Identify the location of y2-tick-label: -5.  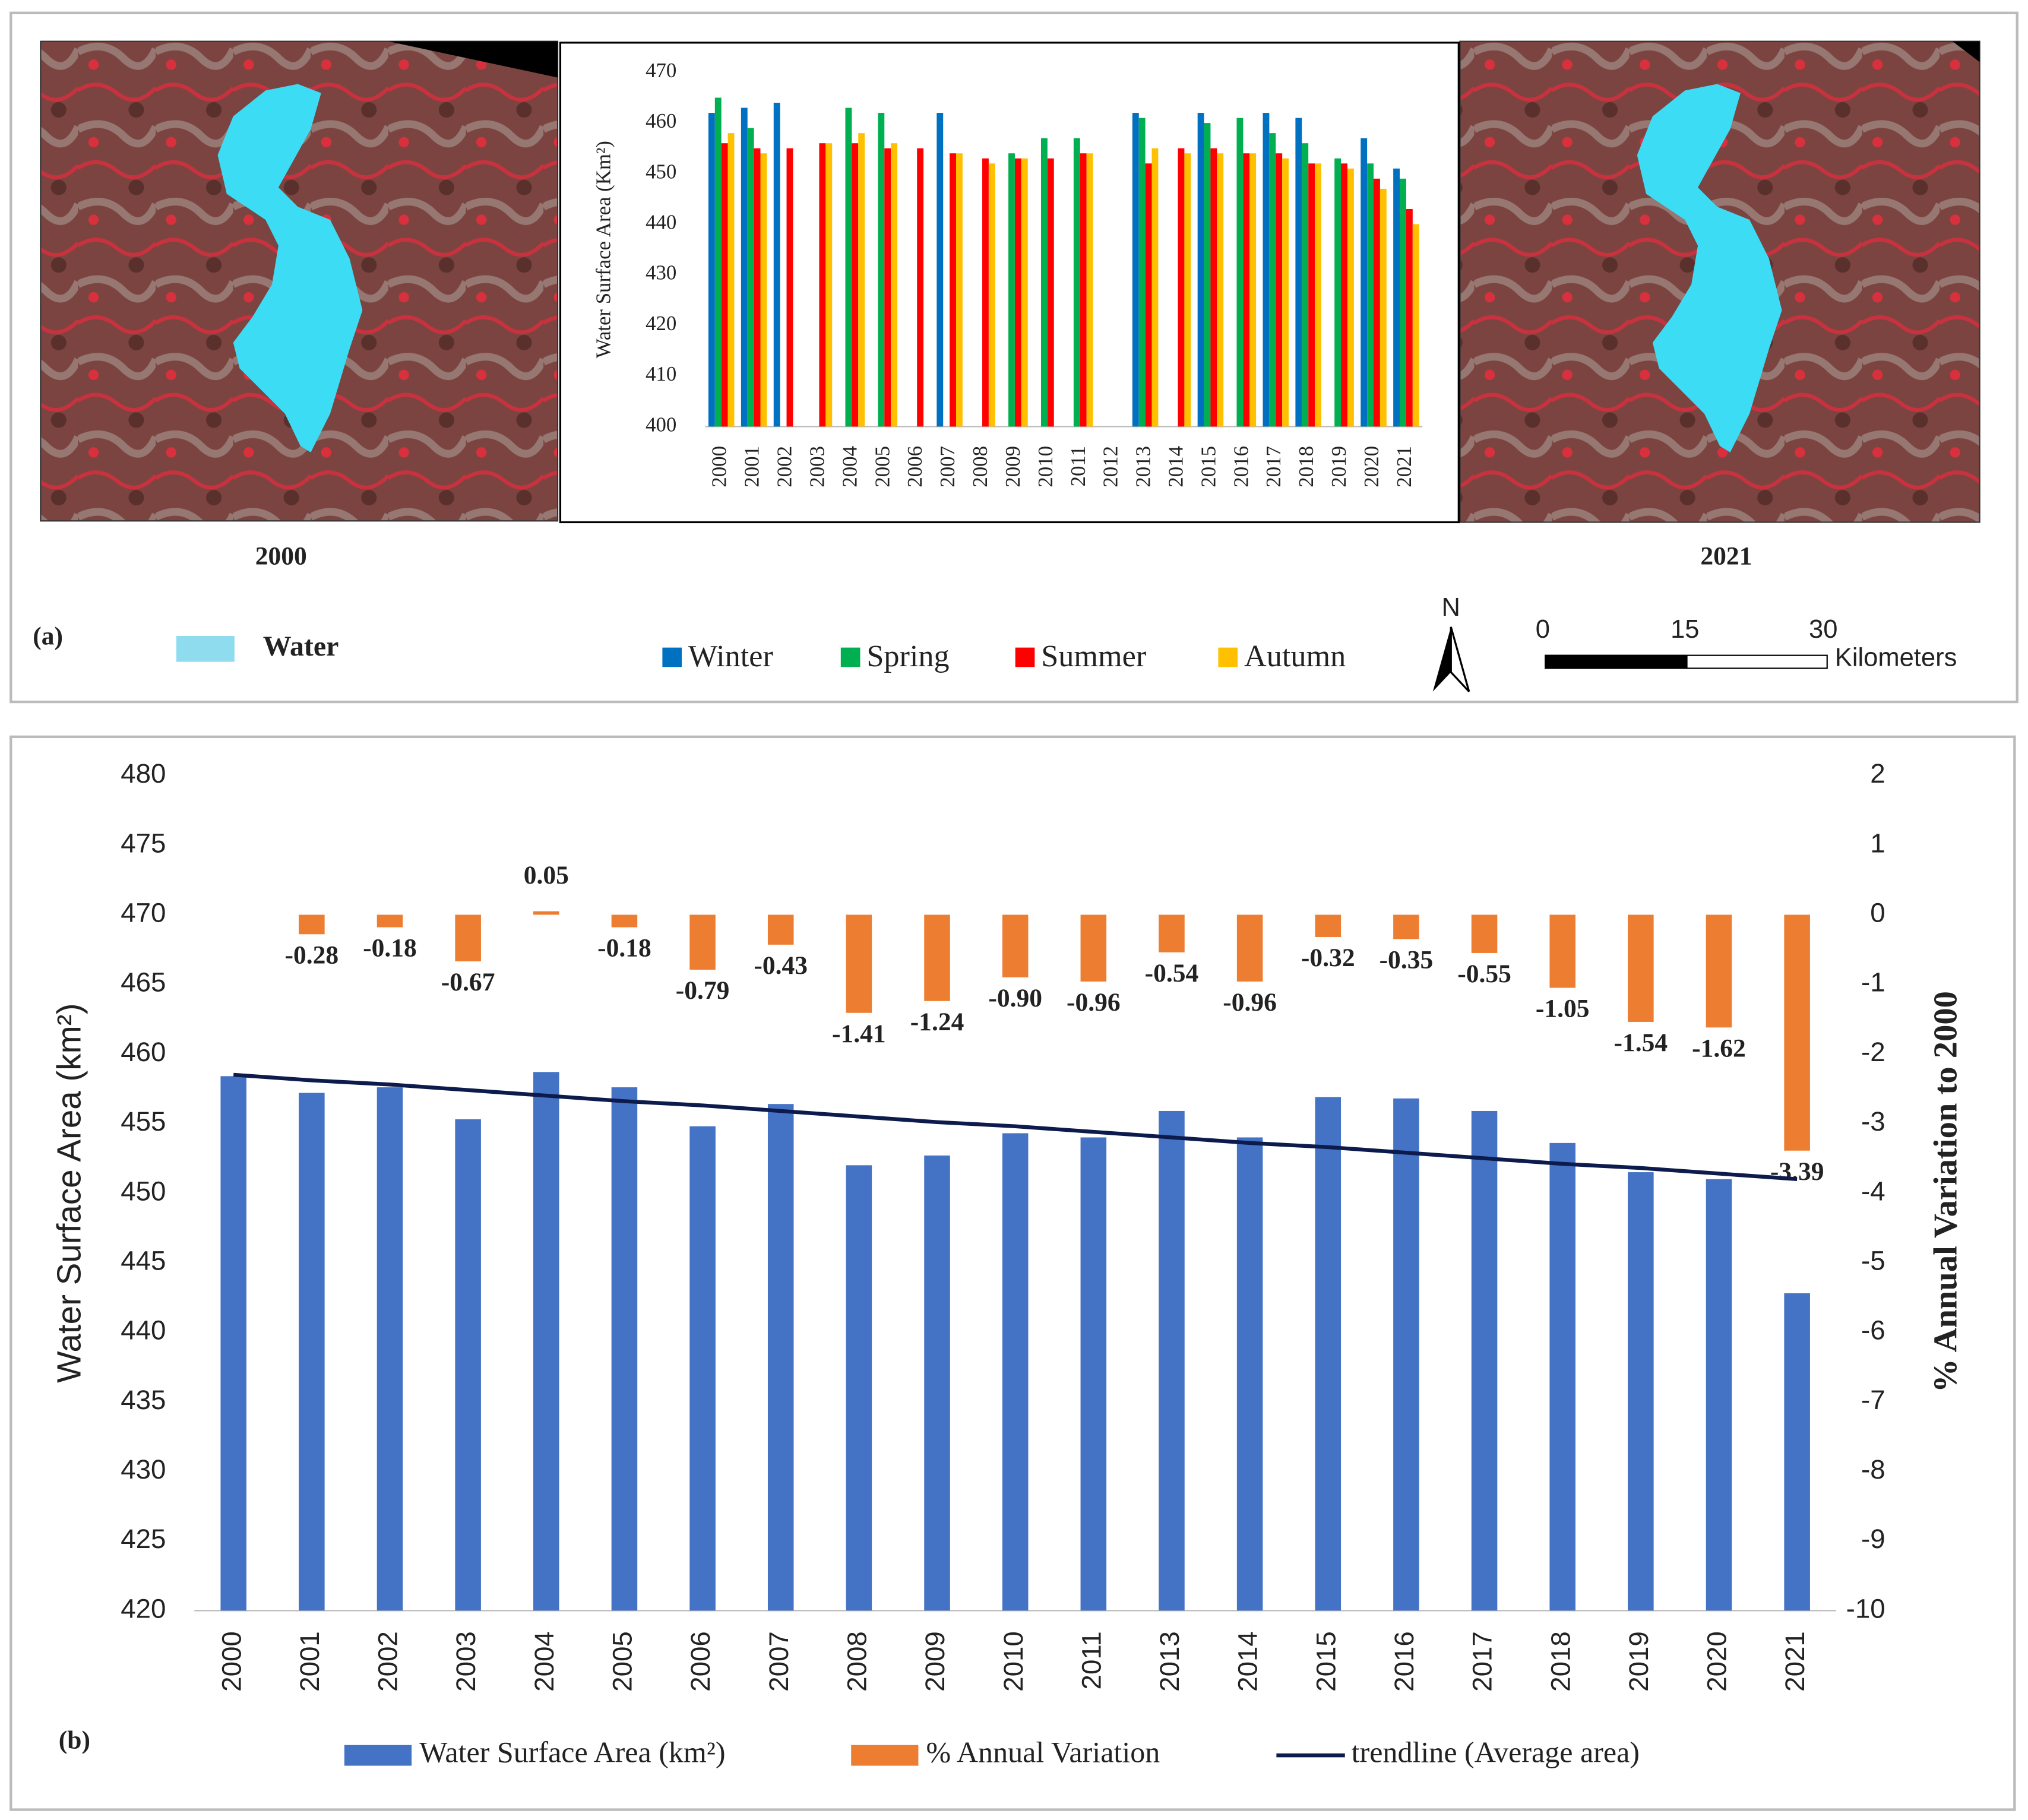
(1873, 1260).